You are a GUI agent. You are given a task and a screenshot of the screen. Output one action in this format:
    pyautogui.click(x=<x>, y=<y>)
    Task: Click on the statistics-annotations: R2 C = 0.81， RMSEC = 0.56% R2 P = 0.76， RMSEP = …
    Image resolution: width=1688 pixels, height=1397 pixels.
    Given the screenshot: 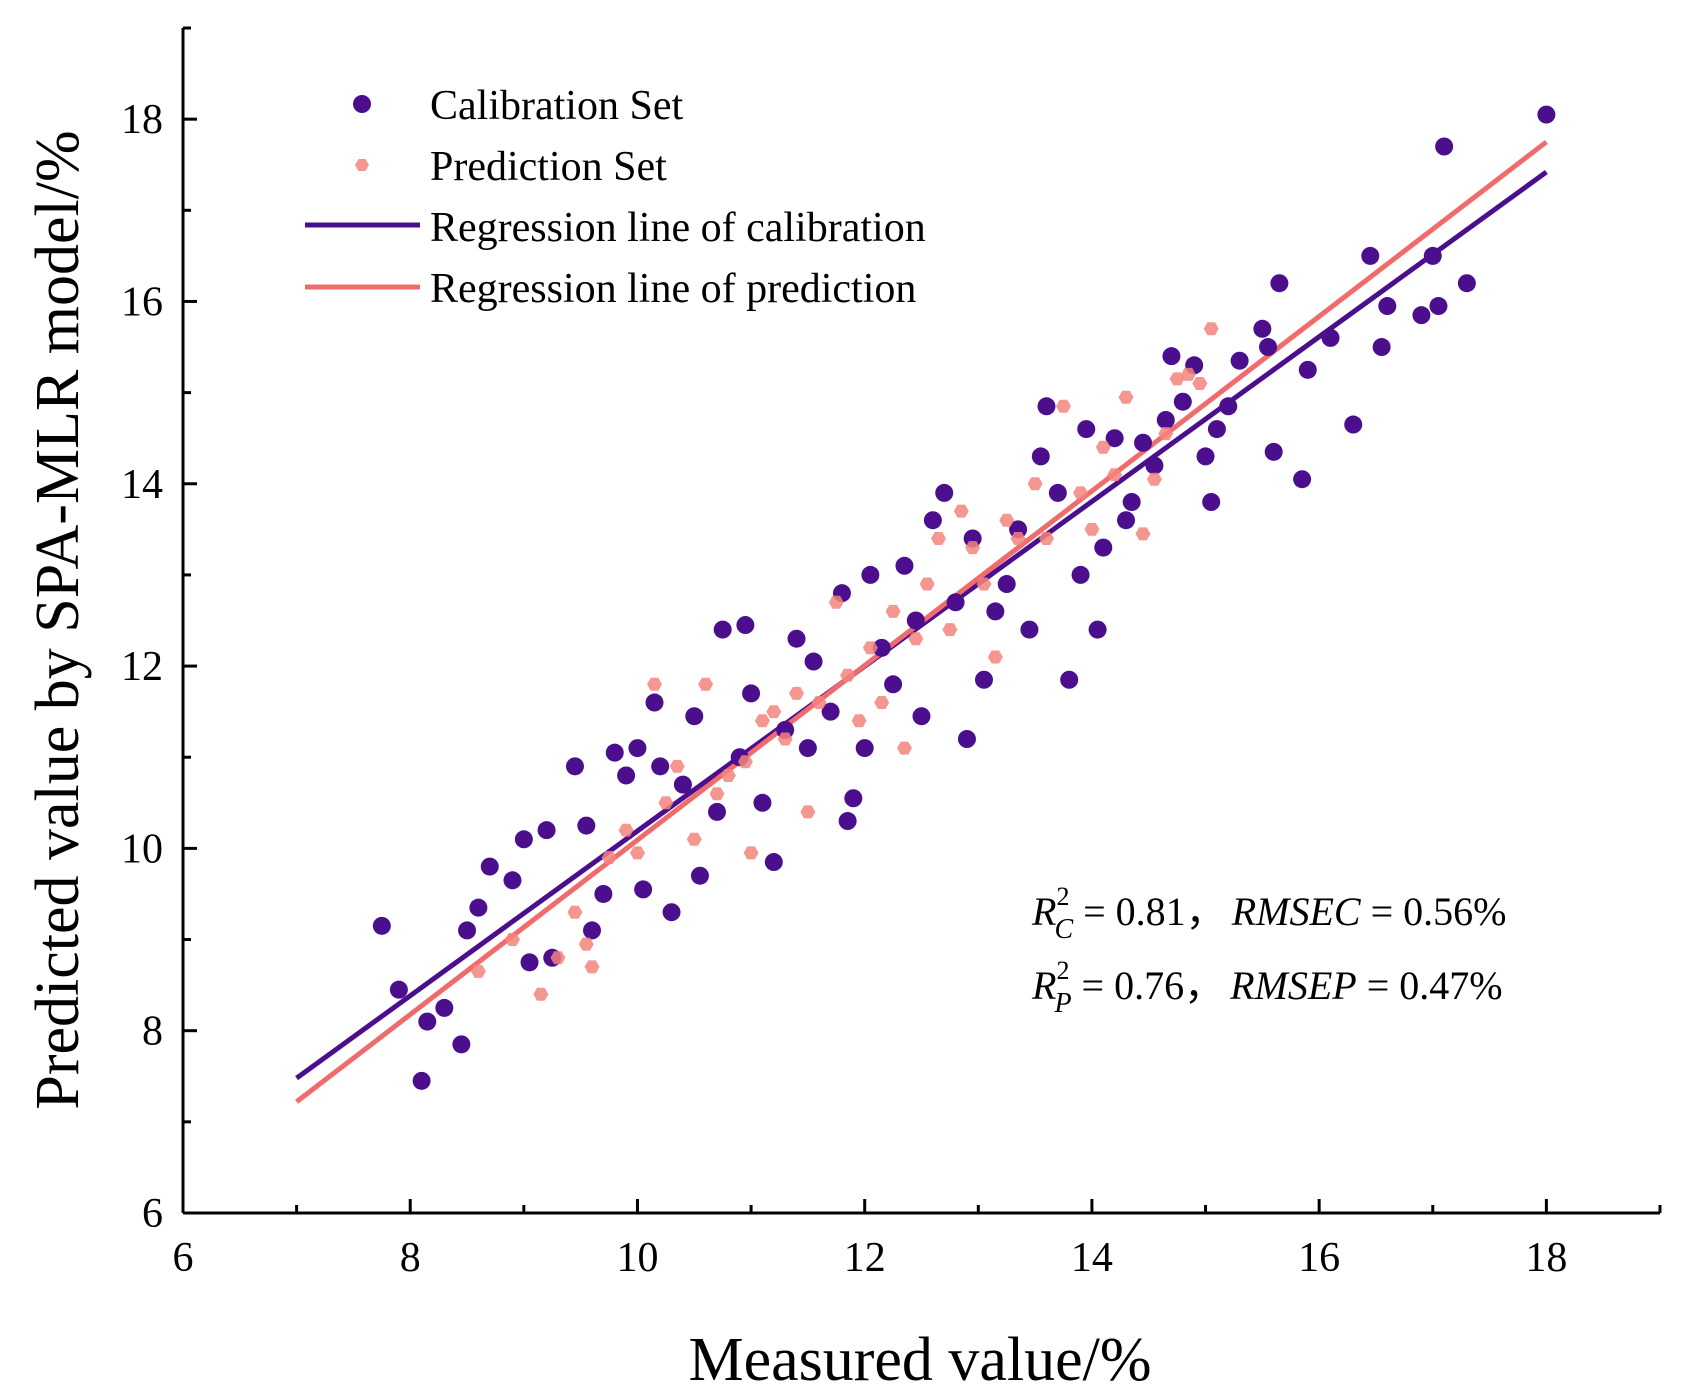 What is the action you would take?
    pyautogui.click(x=1268, y=950)
    